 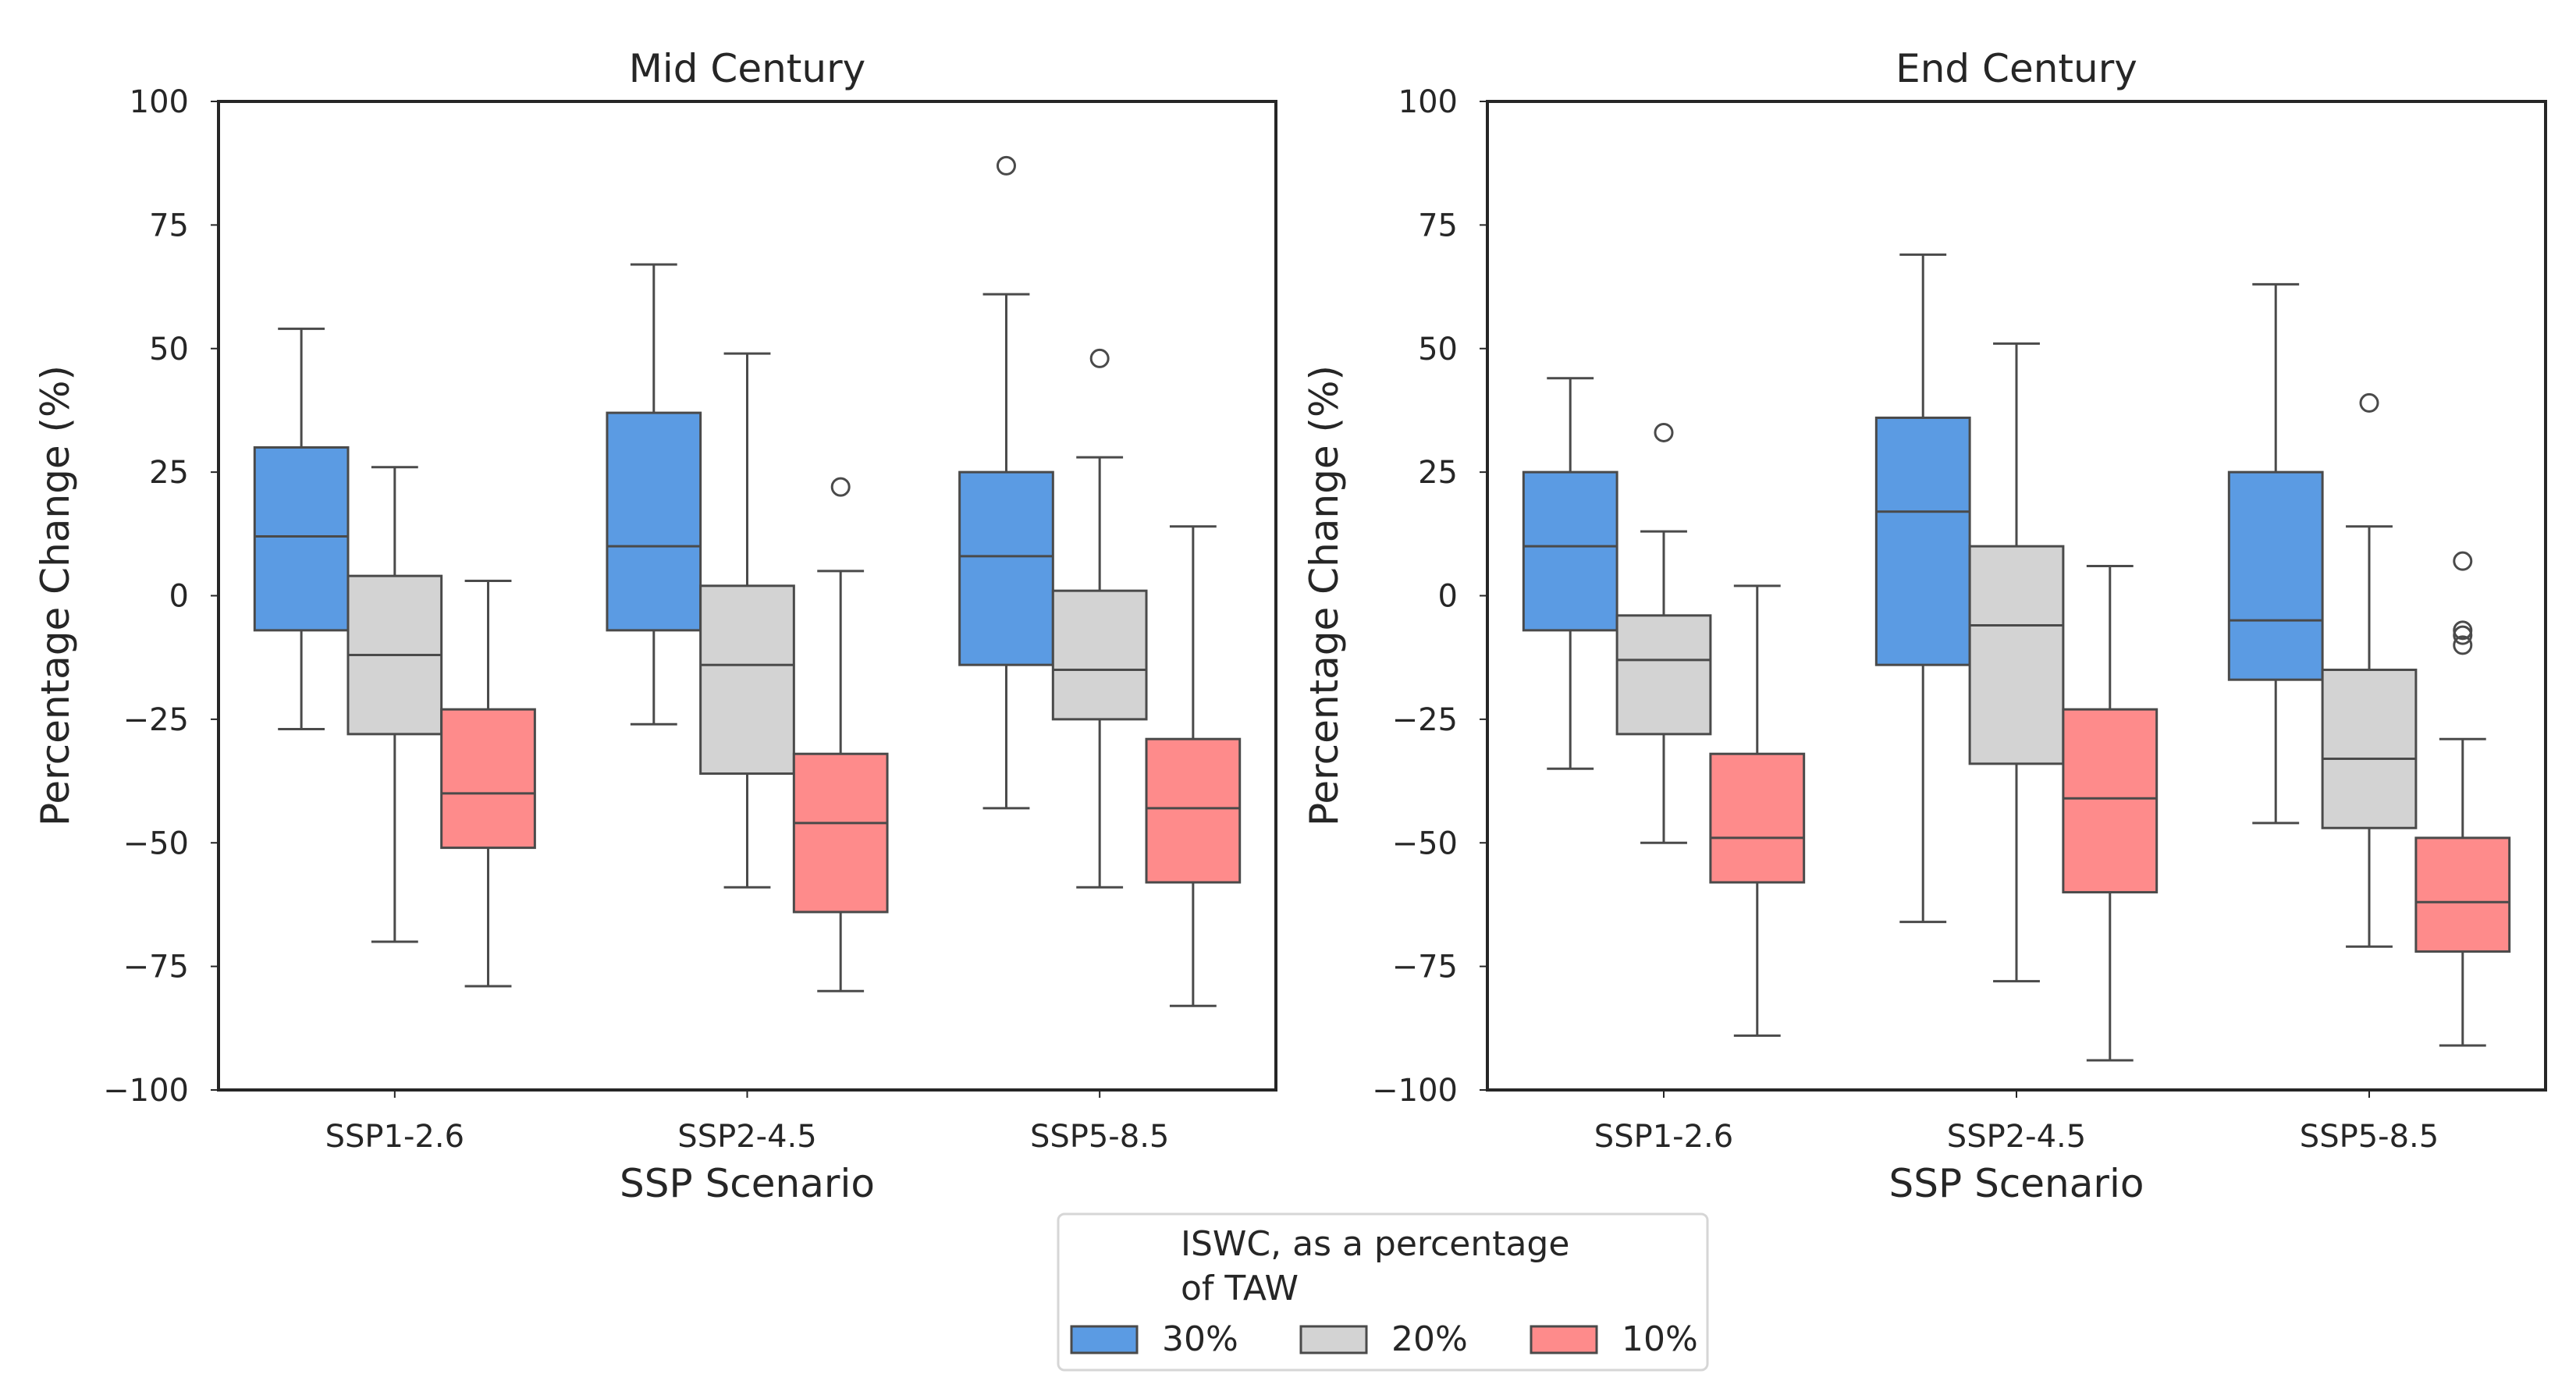 I want to click on legend-label: 30%, so click(x=1200, y=1339).